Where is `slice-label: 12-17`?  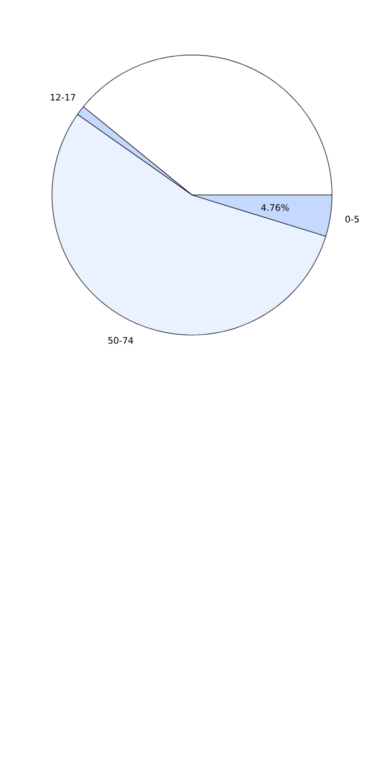
slice-label: 12-17 is located at coordinates (63, 97).